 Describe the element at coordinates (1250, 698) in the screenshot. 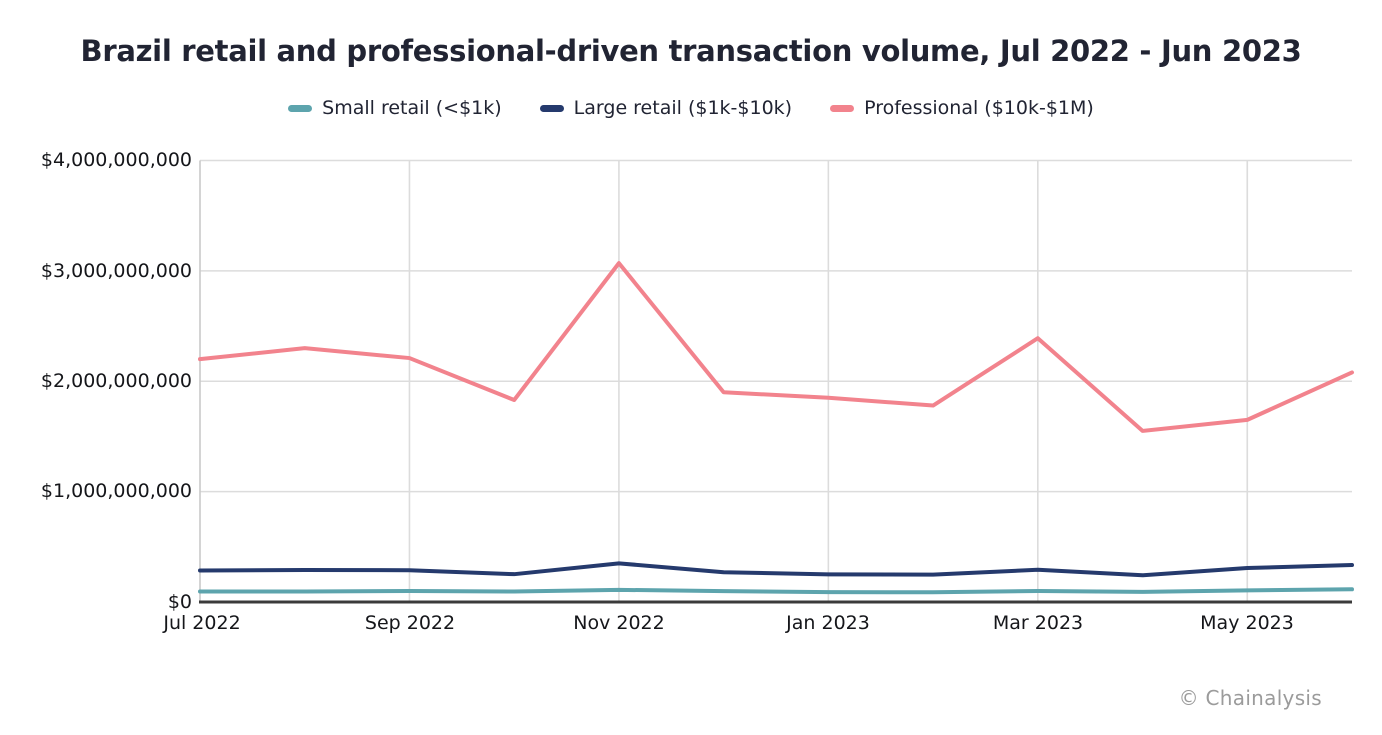

I see `chainalysis-watermark: © Chainalysis` at that location.